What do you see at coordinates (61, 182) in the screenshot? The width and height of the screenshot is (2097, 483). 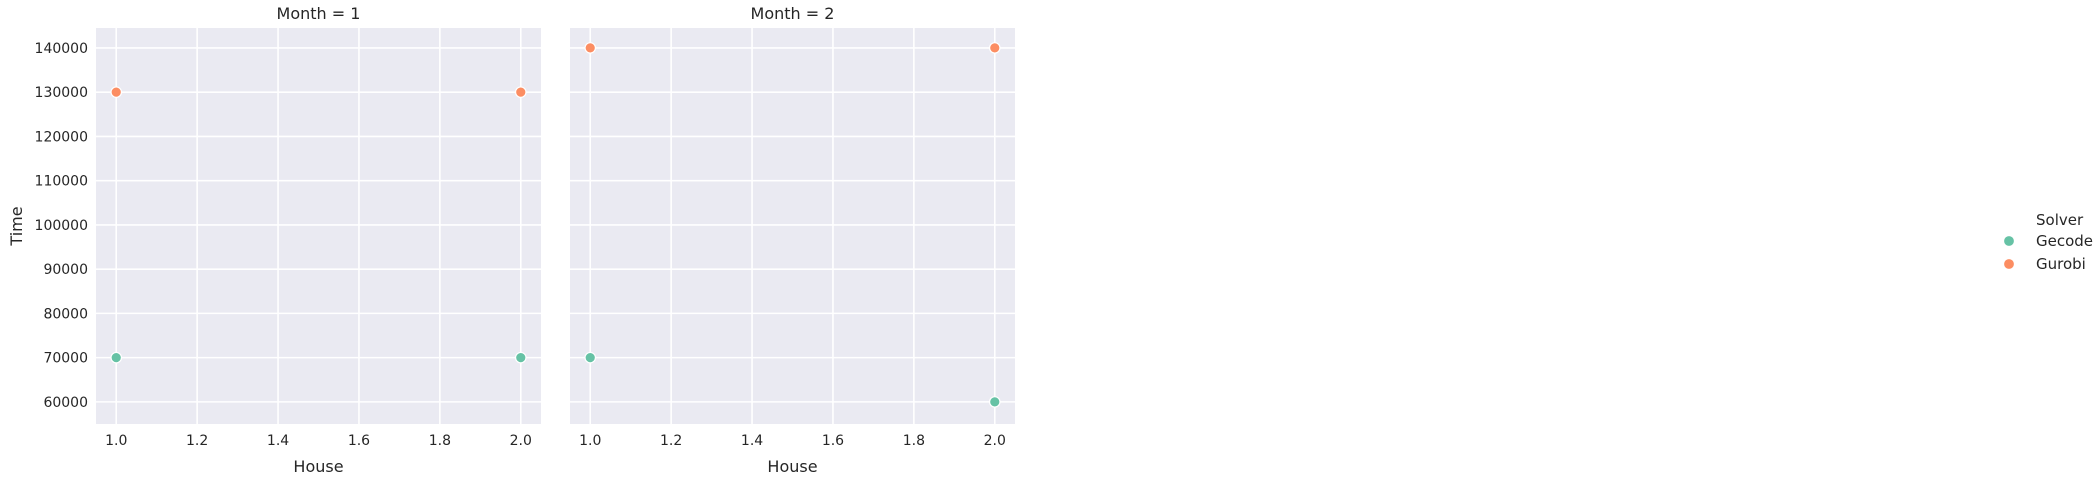 I see `y-tick-label: 110000` at bounding box center [61, 182].